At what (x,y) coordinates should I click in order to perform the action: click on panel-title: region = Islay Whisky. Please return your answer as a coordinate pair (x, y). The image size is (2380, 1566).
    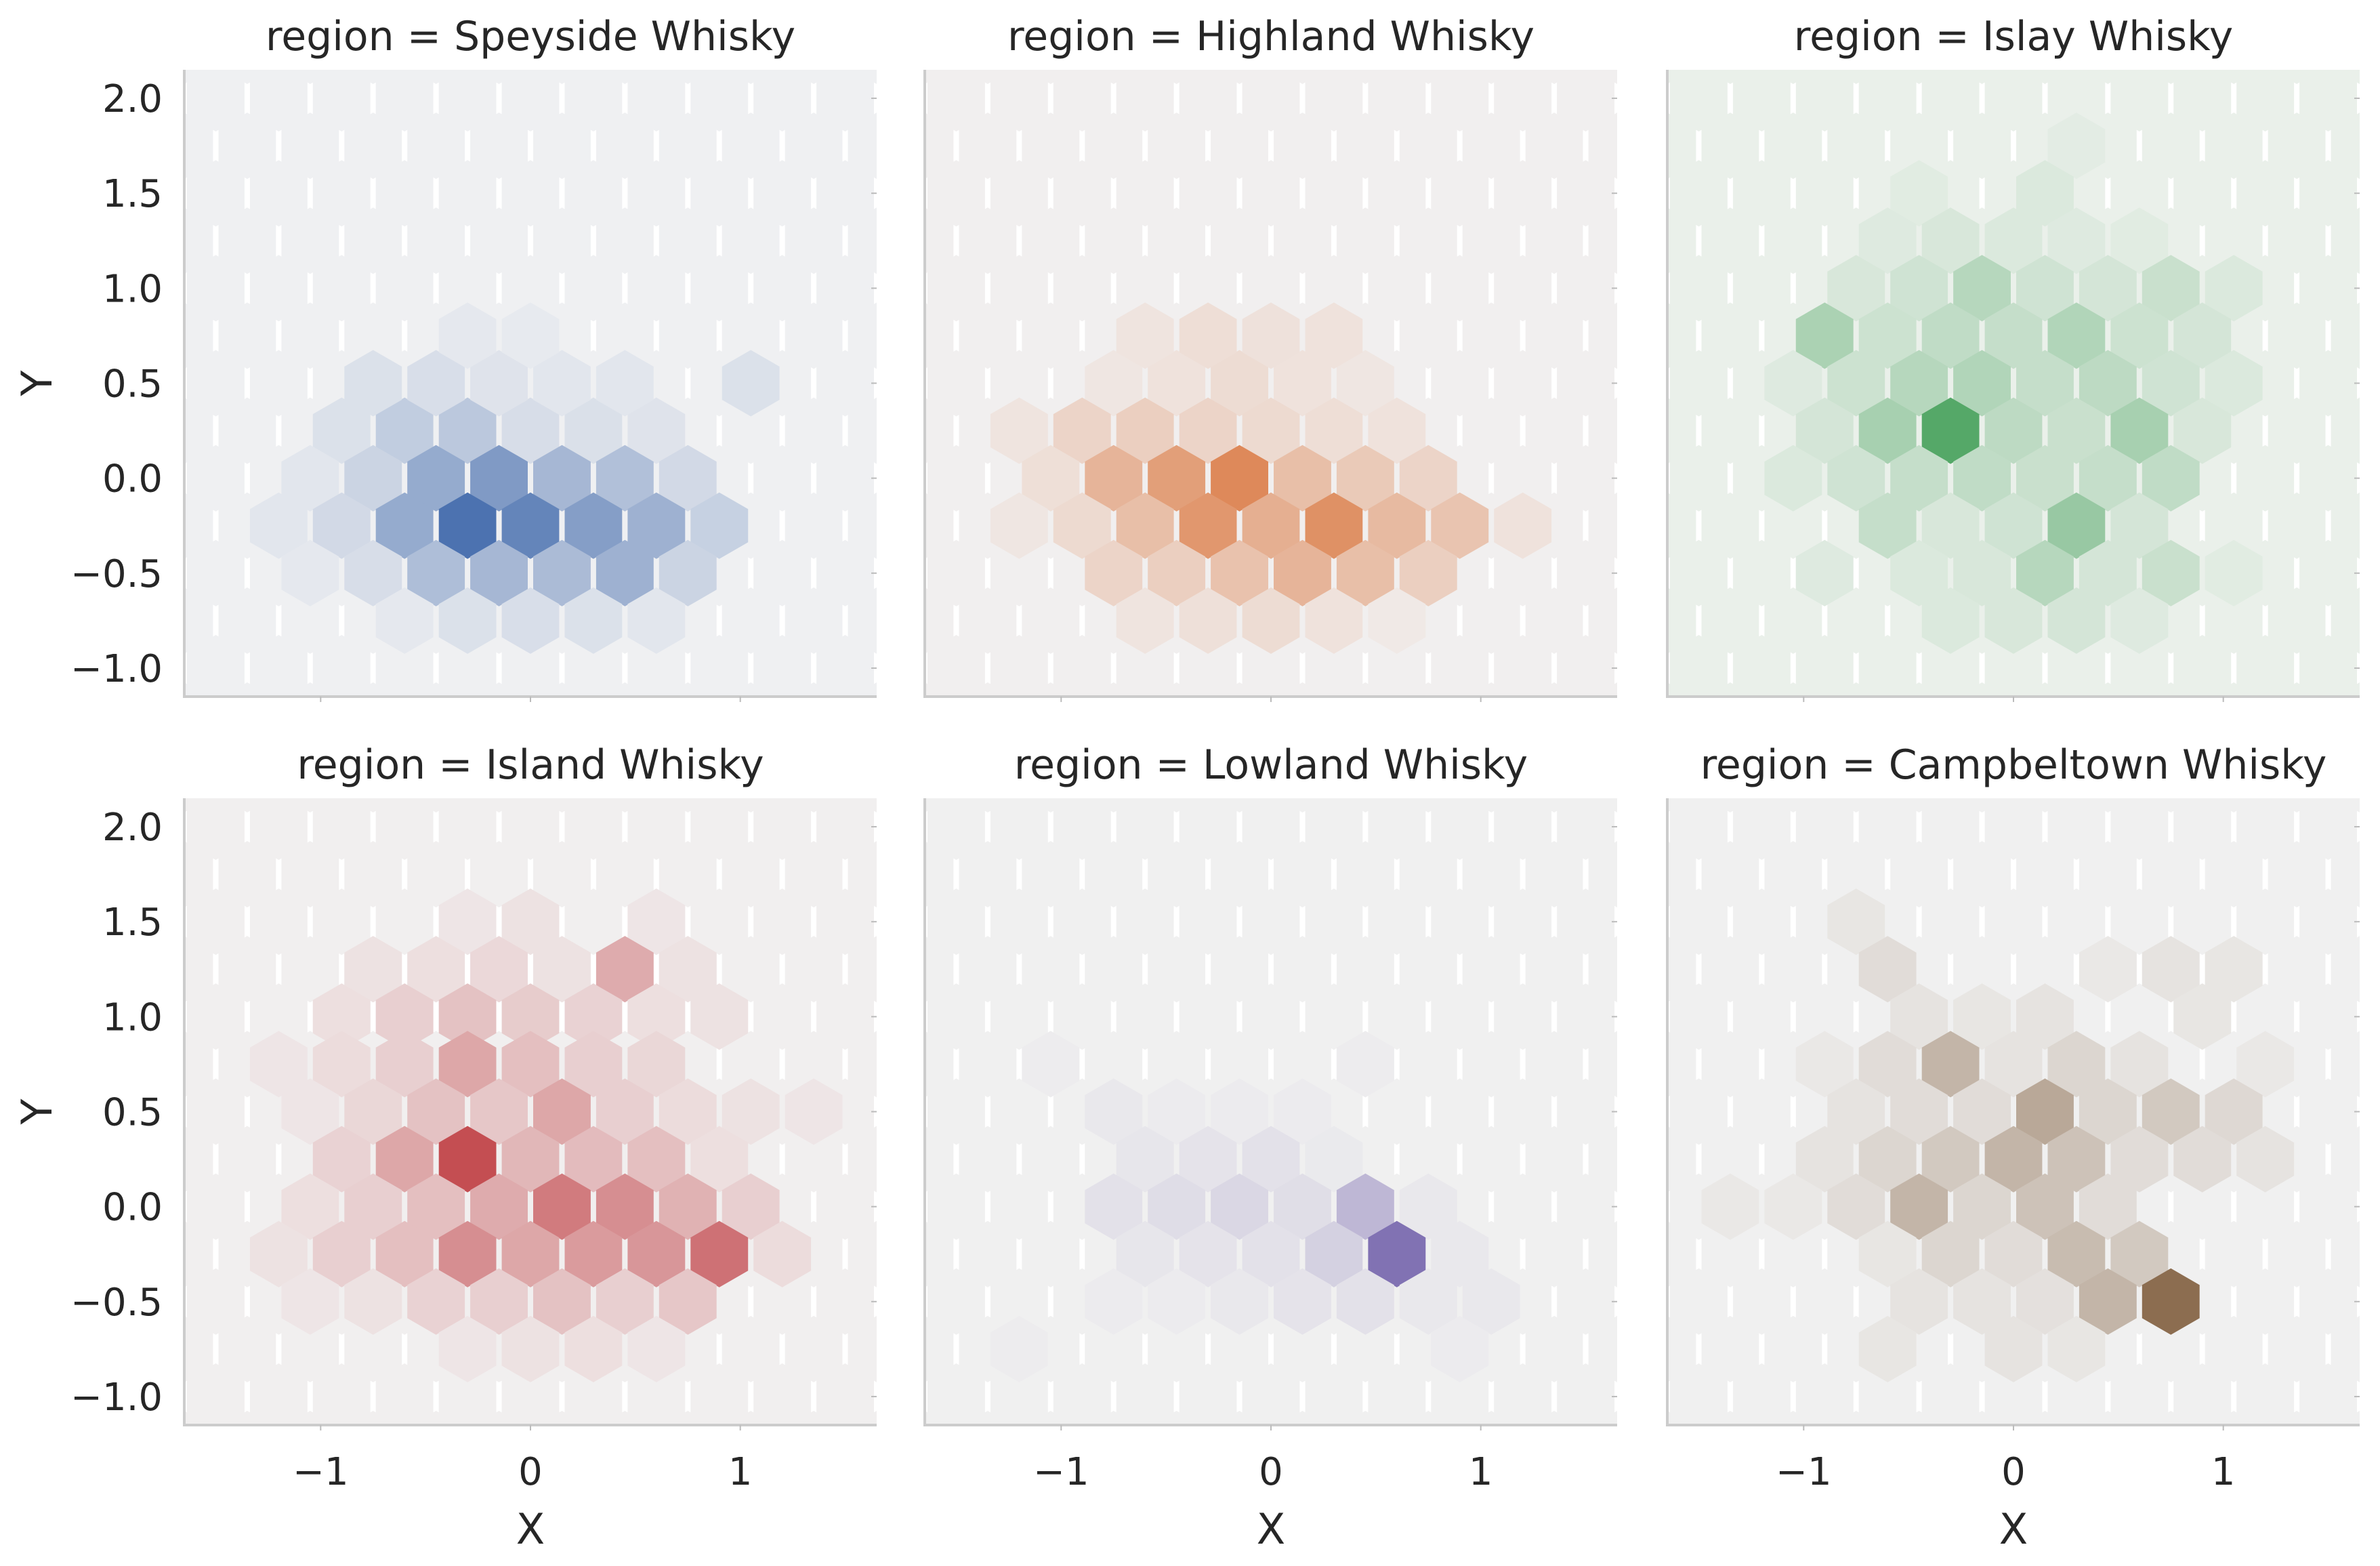
    Looking at the image, I should click on (2014, 36).